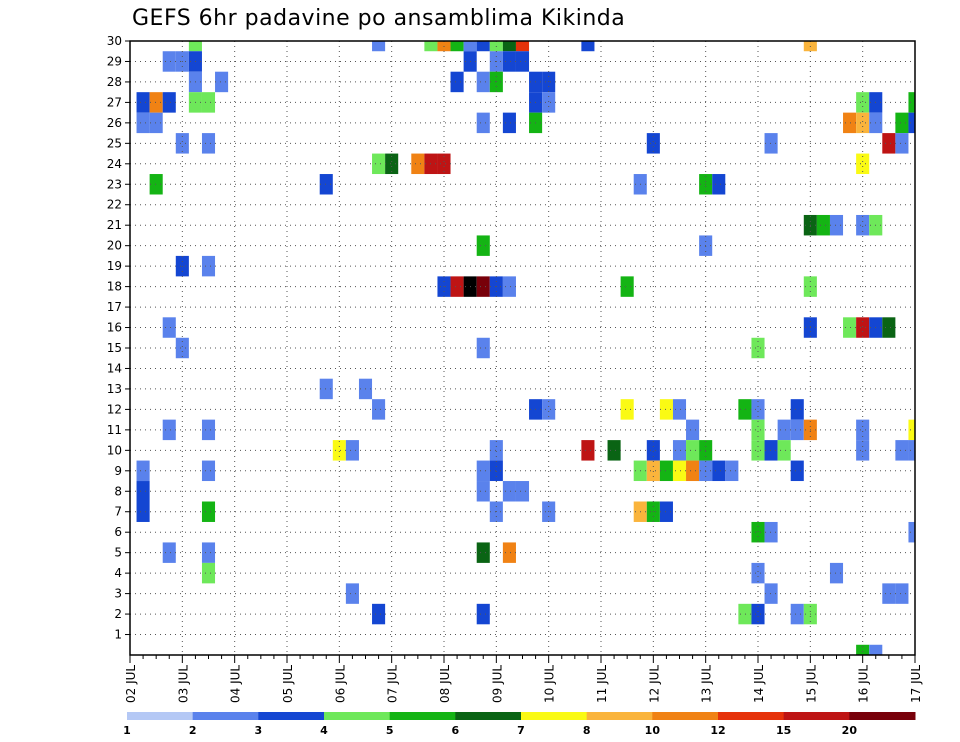  I want to click on legend-label: 7, so click(521, 730).